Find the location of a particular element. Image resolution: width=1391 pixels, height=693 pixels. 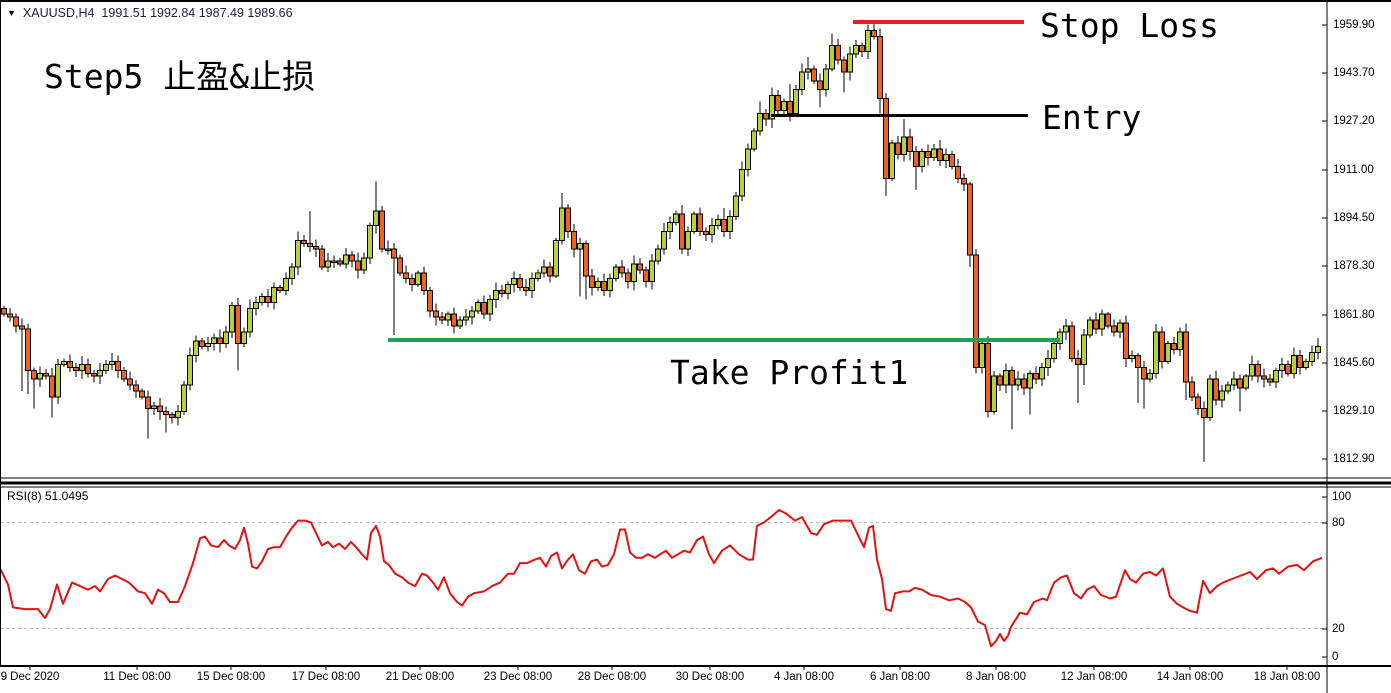

time-axis-label: 21 Dec 08:00 is located at coordinates (420, 677).